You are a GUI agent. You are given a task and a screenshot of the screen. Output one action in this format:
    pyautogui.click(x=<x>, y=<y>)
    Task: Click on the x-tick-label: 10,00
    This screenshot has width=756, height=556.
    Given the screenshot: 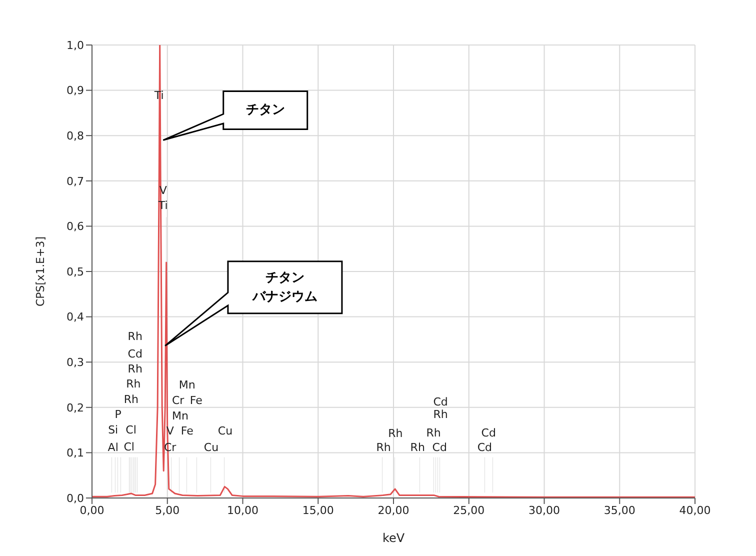 What is the action you would take?
    pyautogui.click(x=242, y=510)
    